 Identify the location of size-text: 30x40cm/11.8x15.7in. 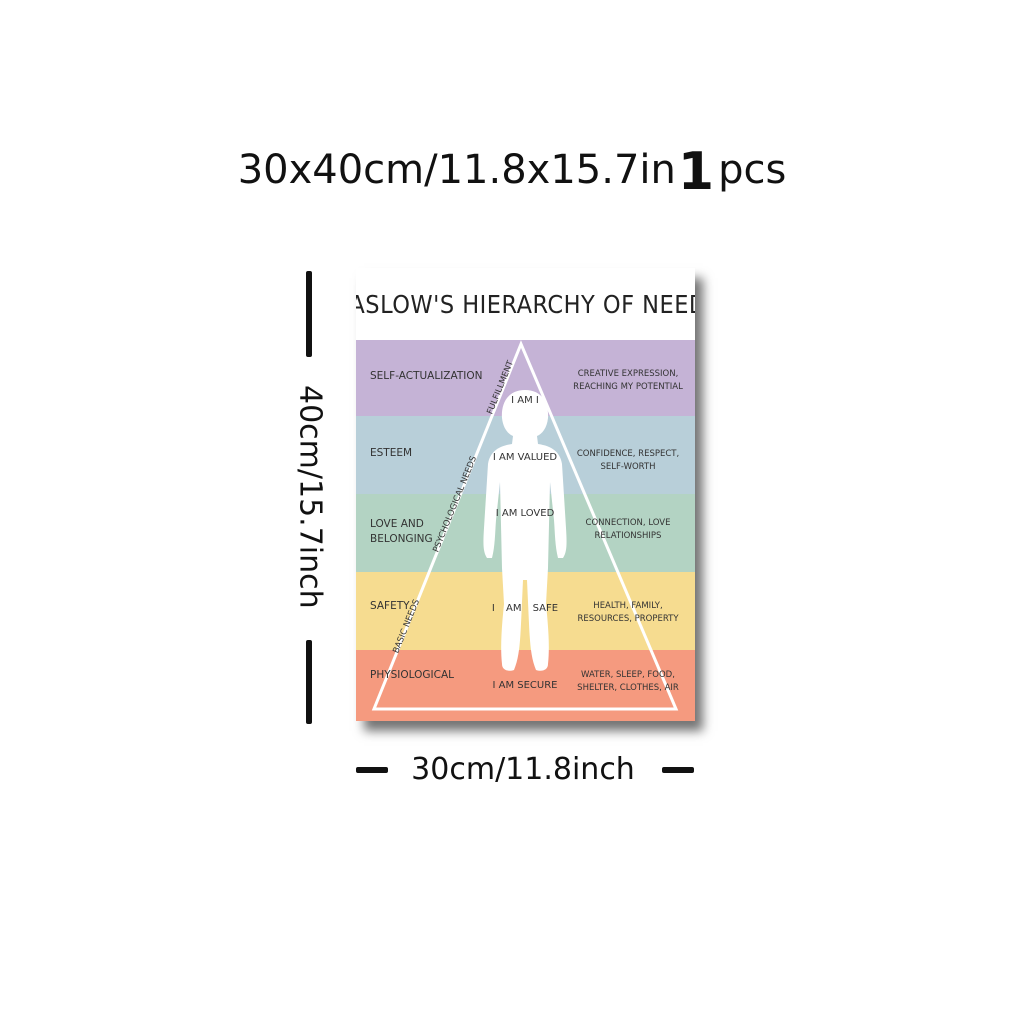
(456, 170).